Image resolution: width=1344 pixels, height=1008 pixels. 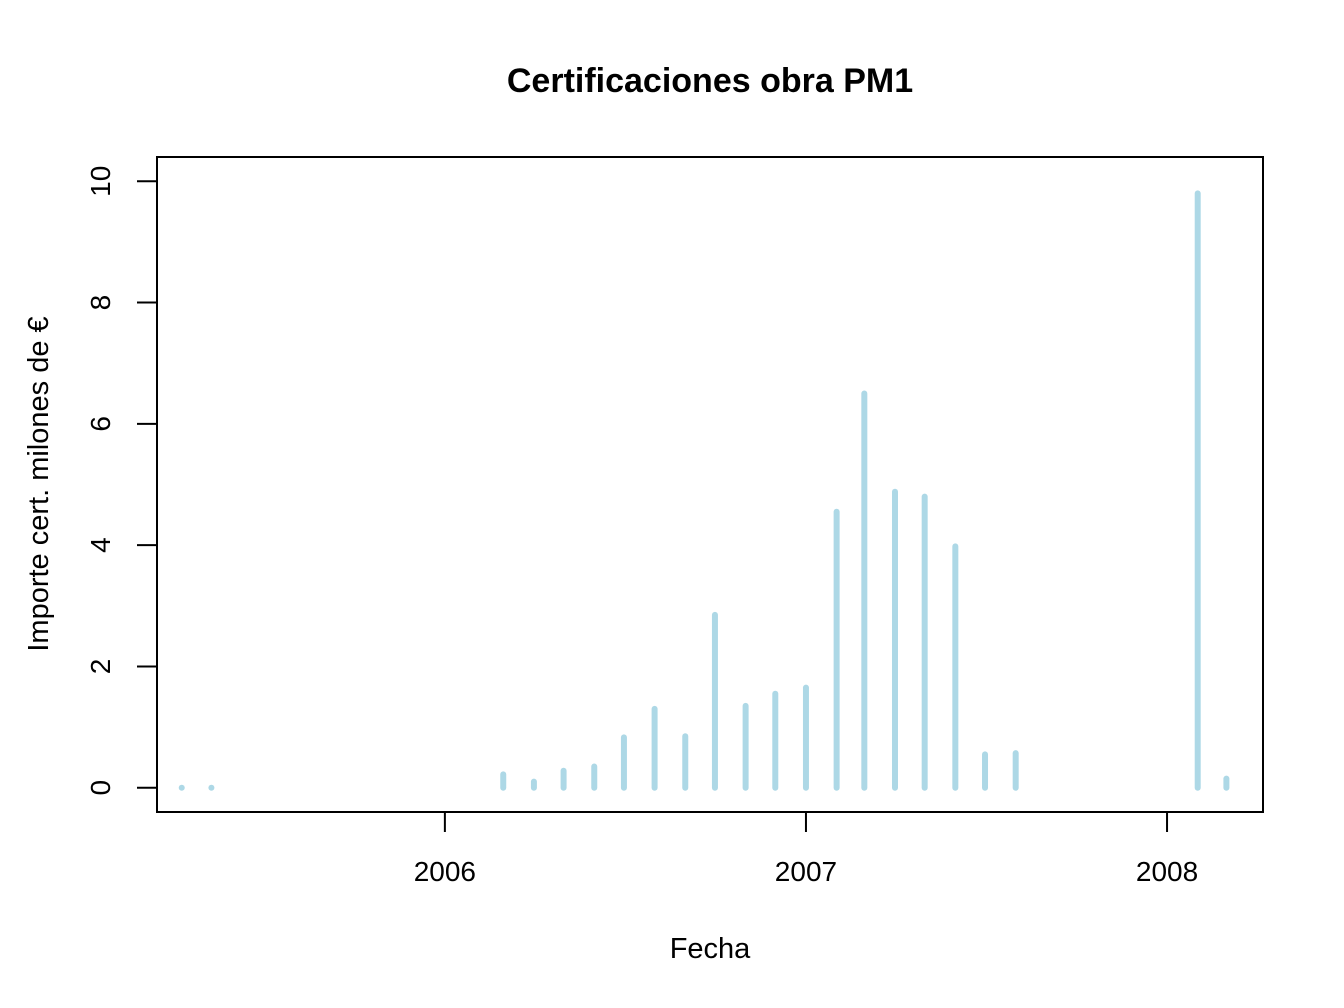 I want to click on x-tick-label: 2006, so click(x=445, y=871).